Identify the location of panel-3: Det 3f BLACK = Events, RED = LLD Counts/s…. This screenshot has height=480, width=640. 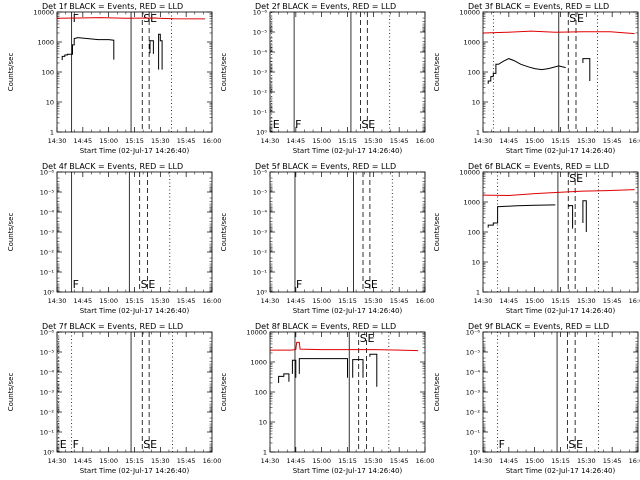
(536, 78).